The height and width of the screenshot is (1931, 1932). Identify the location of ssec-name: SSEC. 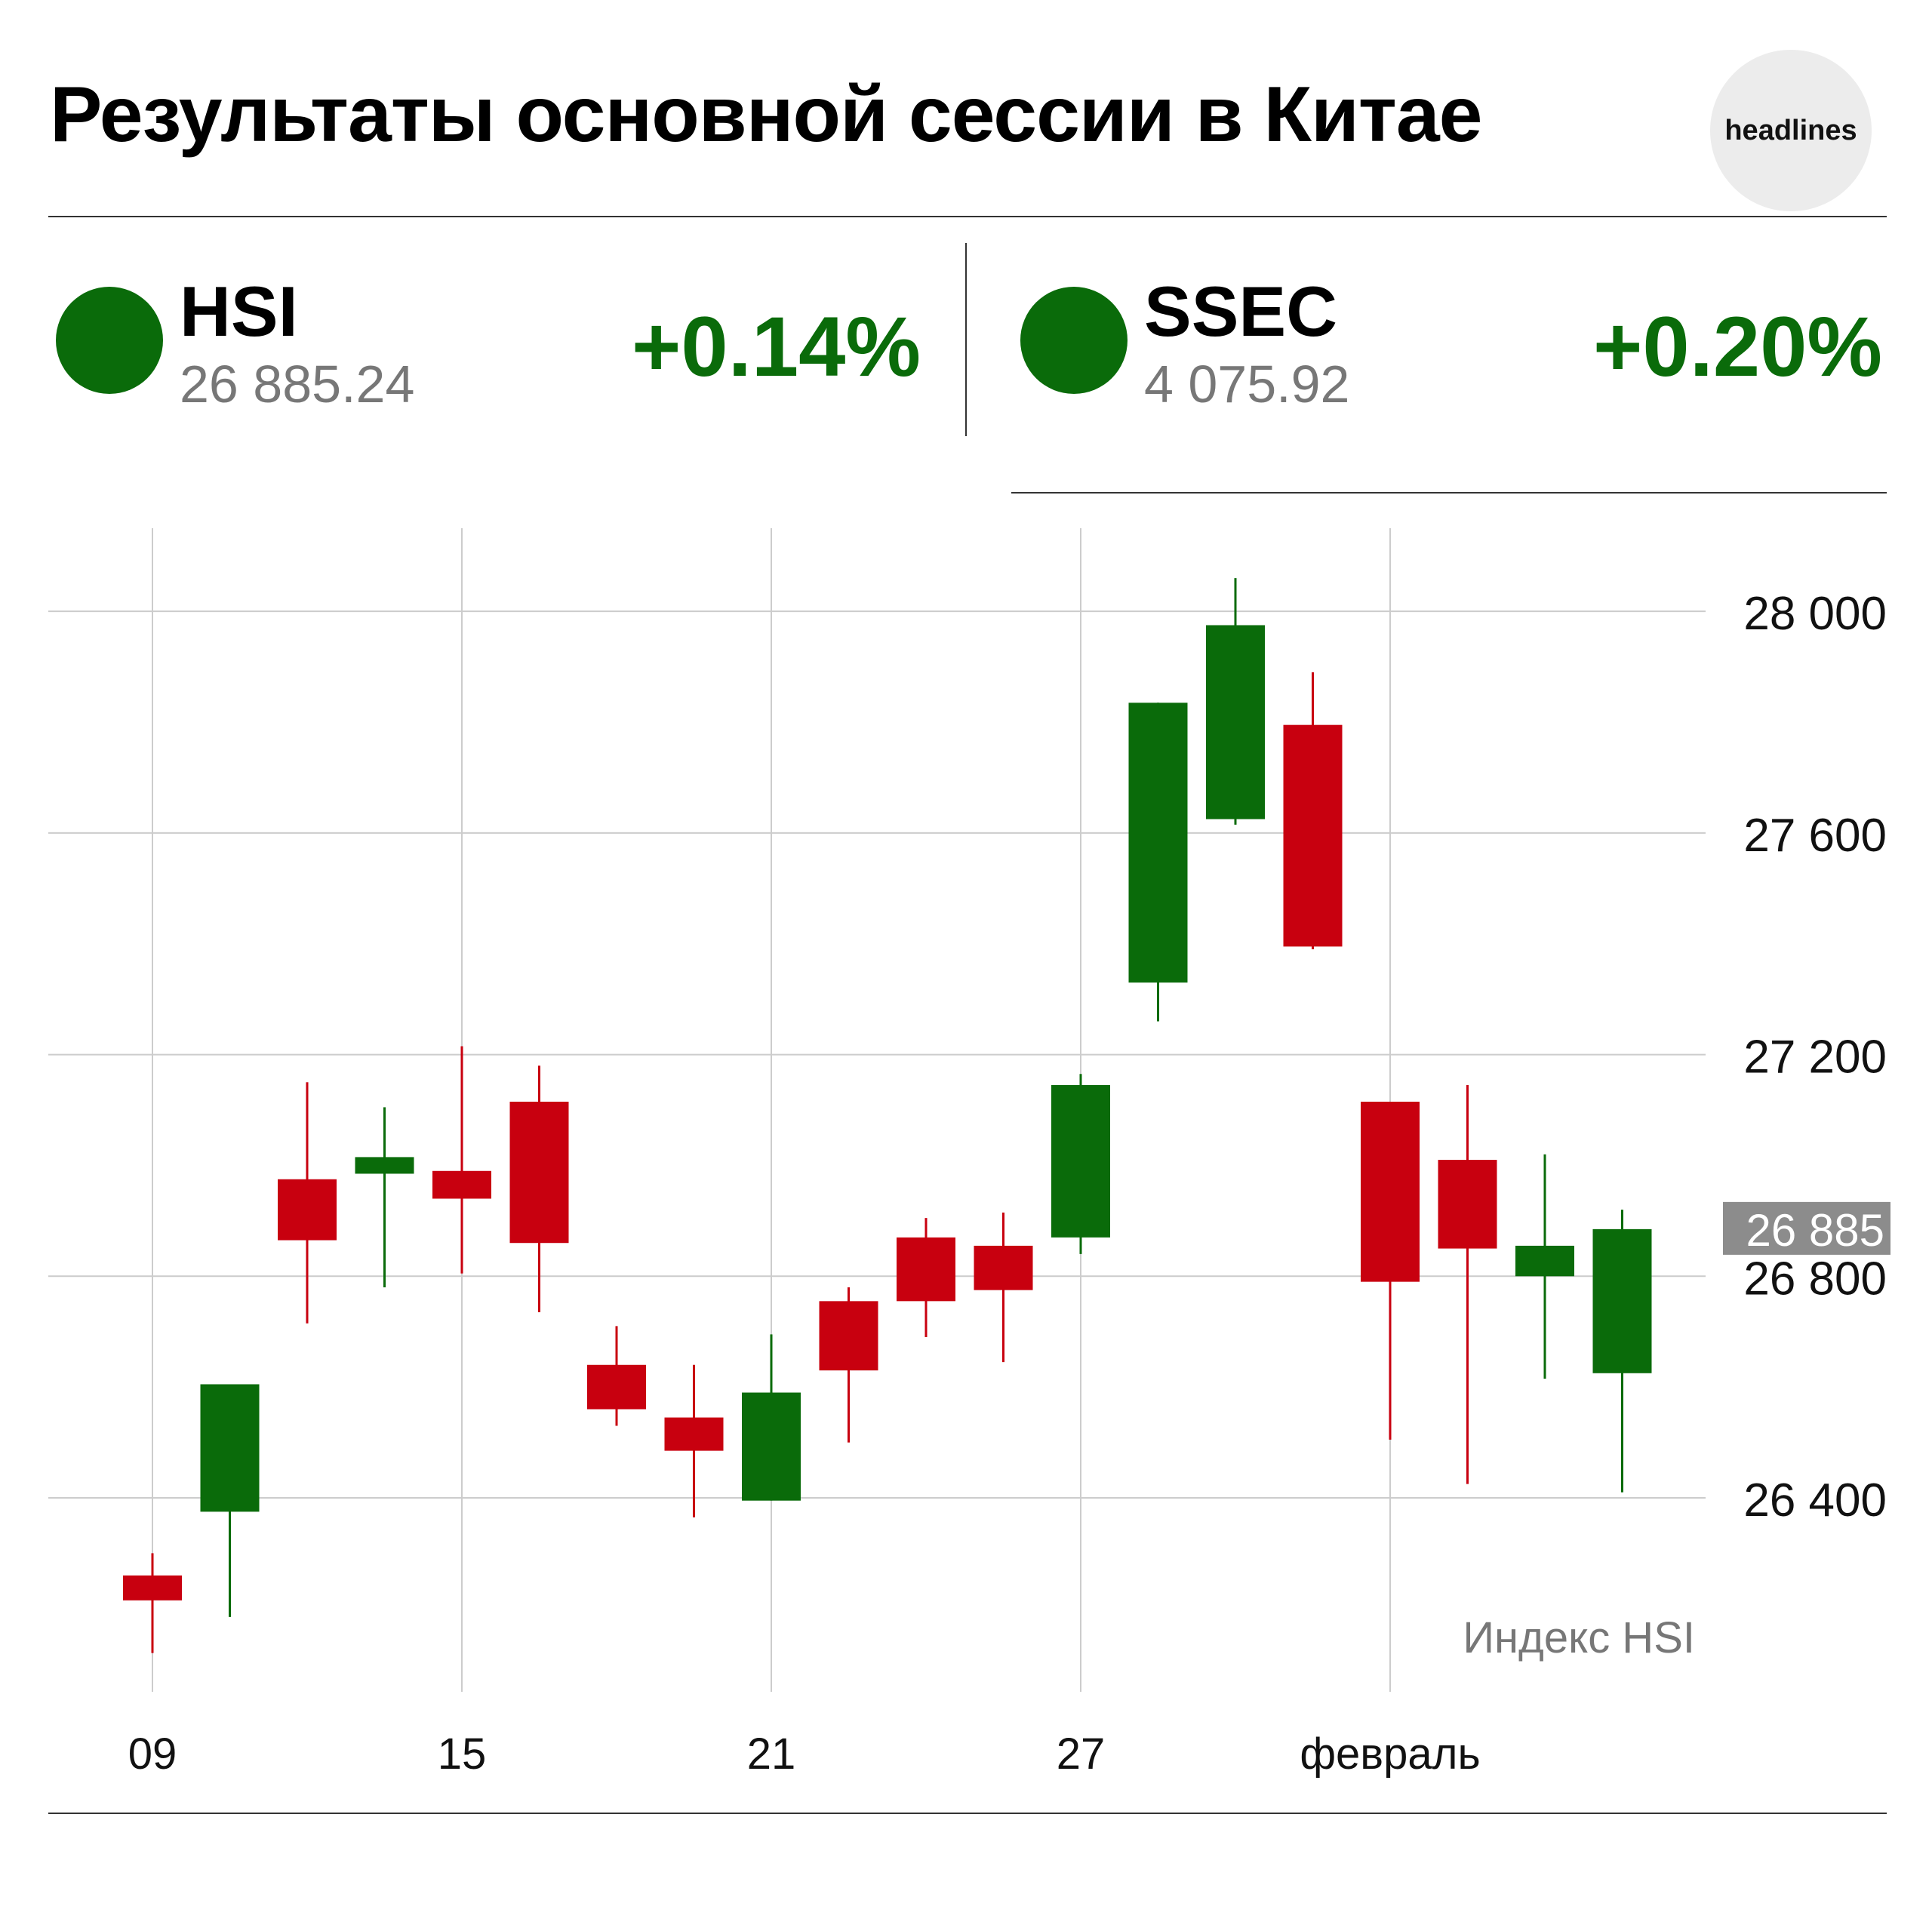
(1240, 312).